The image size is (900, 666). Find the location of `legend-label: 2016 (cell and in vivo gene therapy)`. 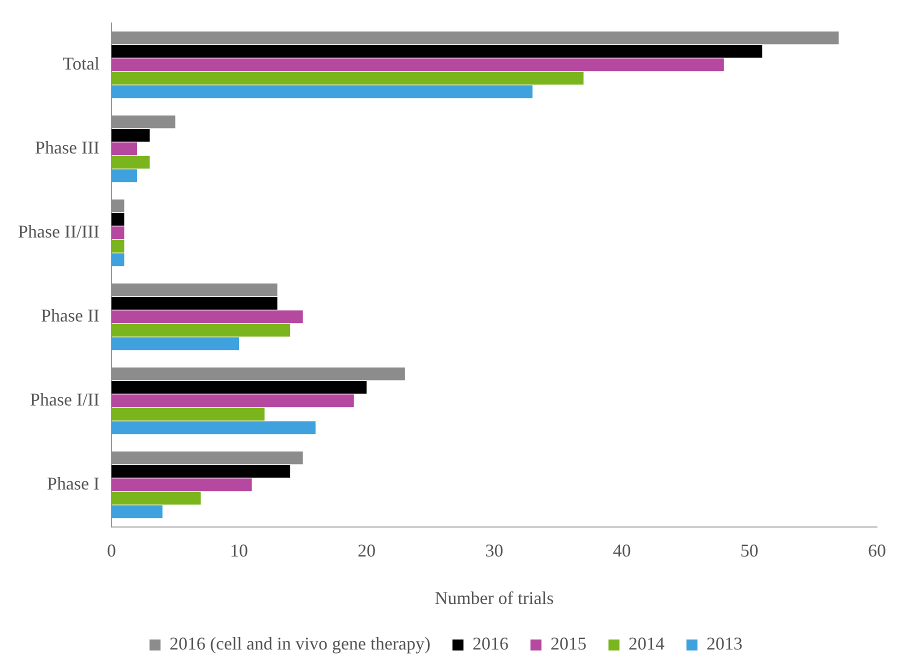

legend-label: 2016 (cell and in vivo gene therapy) is located at coordinates (300, 644).